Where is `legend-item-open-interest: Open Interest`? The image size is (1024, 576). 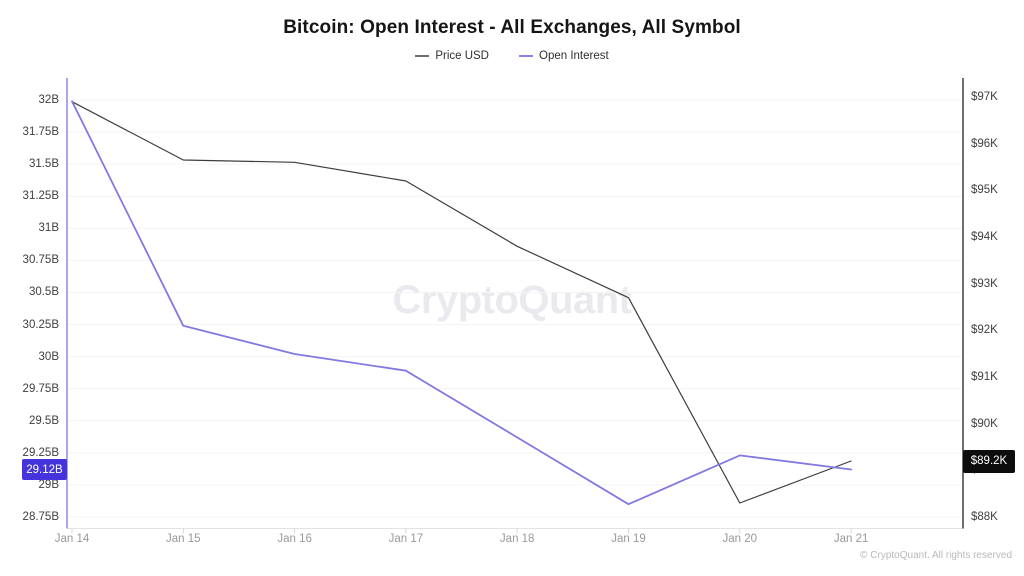
legend-item-open-interest: Open Interest is located at coordinates (564, 56).